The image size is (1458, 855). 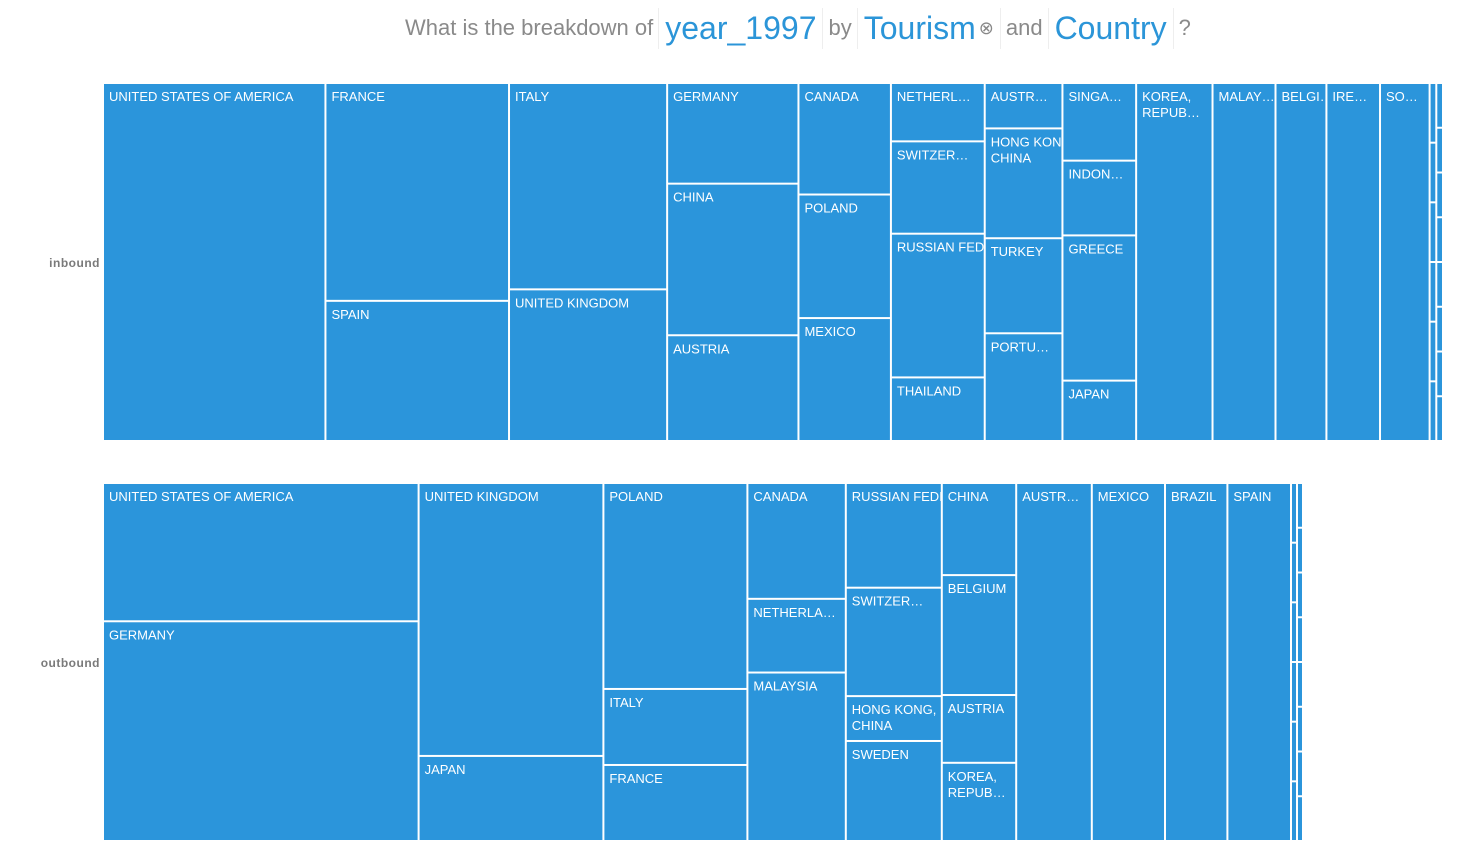 I want to click on tile-label: BELGIUM, so click(x=977, y=588).